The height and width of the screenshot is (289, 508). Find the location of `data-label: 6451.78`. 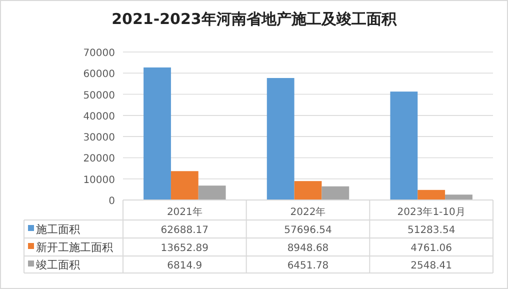

data-label: 6451.78 is located at coordinates (308, 266).